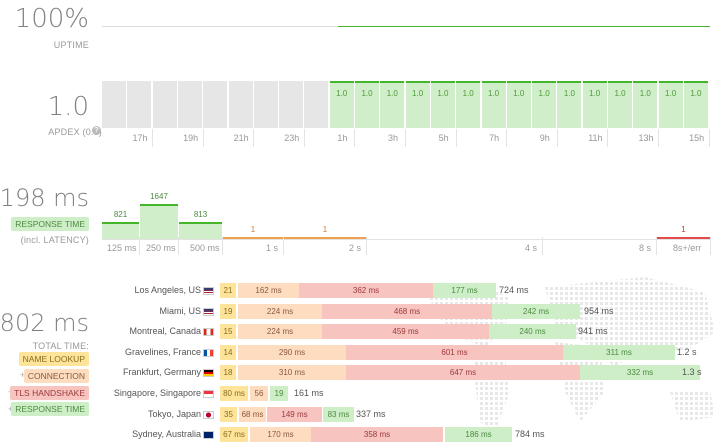 The image size is (725, 448). Describe the element at coordinates (464, 290) in the screenshot. I see `response-time-segment: 177 ms` at that location.